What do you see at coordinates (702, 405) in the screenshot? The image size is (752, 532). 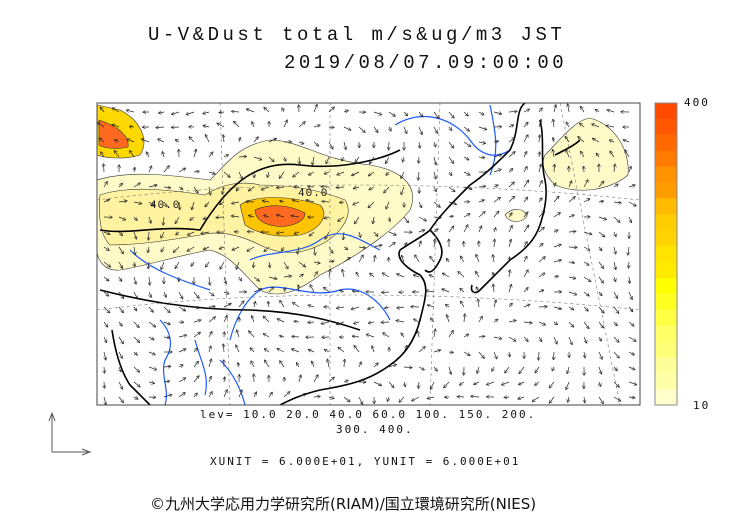 I see `colorbar-min-label: 10` at bounding box center [702, 405].